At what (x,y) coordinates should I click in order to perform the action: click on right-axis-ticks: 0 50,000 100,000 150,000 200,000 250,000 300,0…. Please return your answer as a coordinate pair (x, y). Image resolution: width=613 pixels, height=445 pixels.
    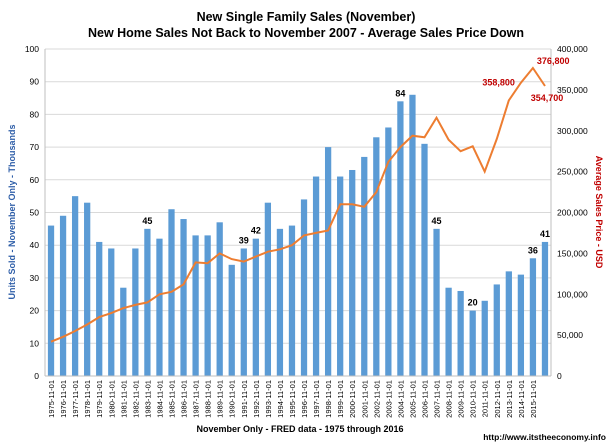
    Looking at the image, I should click on (572, 212).